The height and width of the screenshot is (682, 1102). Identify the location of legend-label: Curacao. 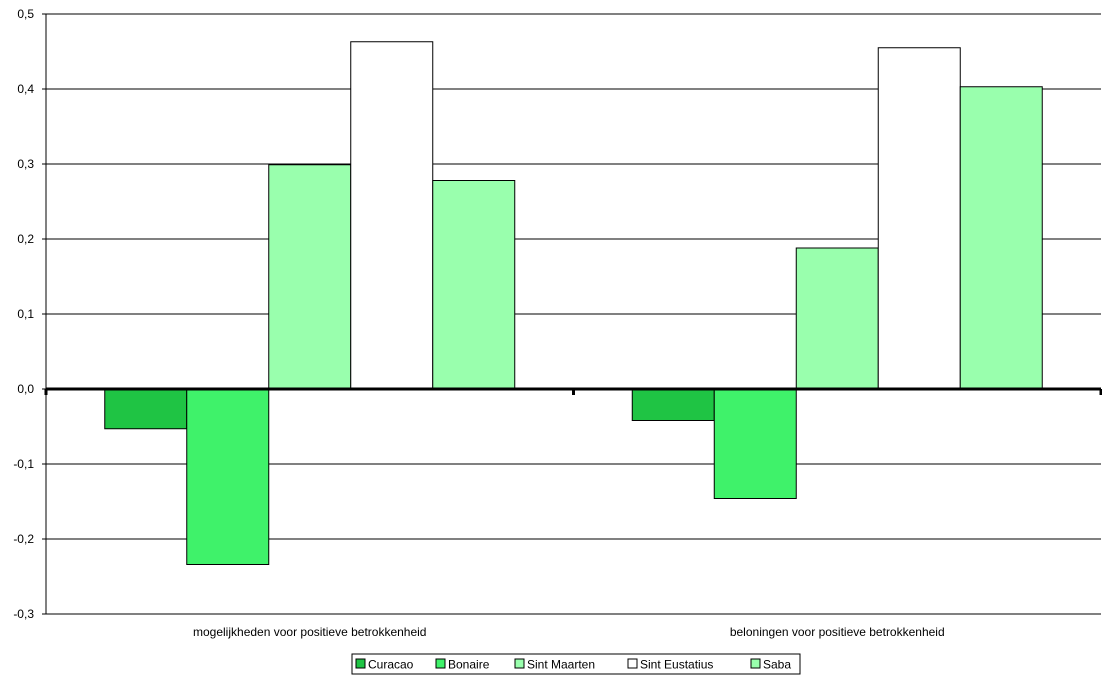
(391, 665).